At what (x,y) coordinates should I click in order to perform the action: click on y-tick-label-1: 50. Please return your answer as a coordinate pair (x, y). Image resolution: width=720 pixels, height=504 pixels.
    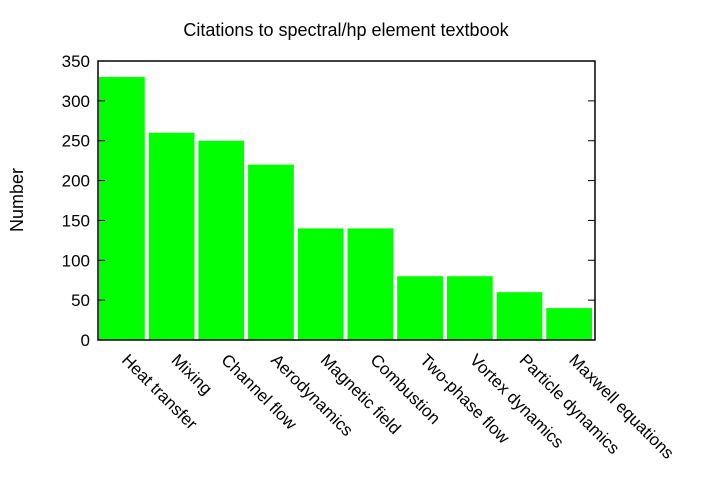
    Looking at the image, I should click on (80, 300).